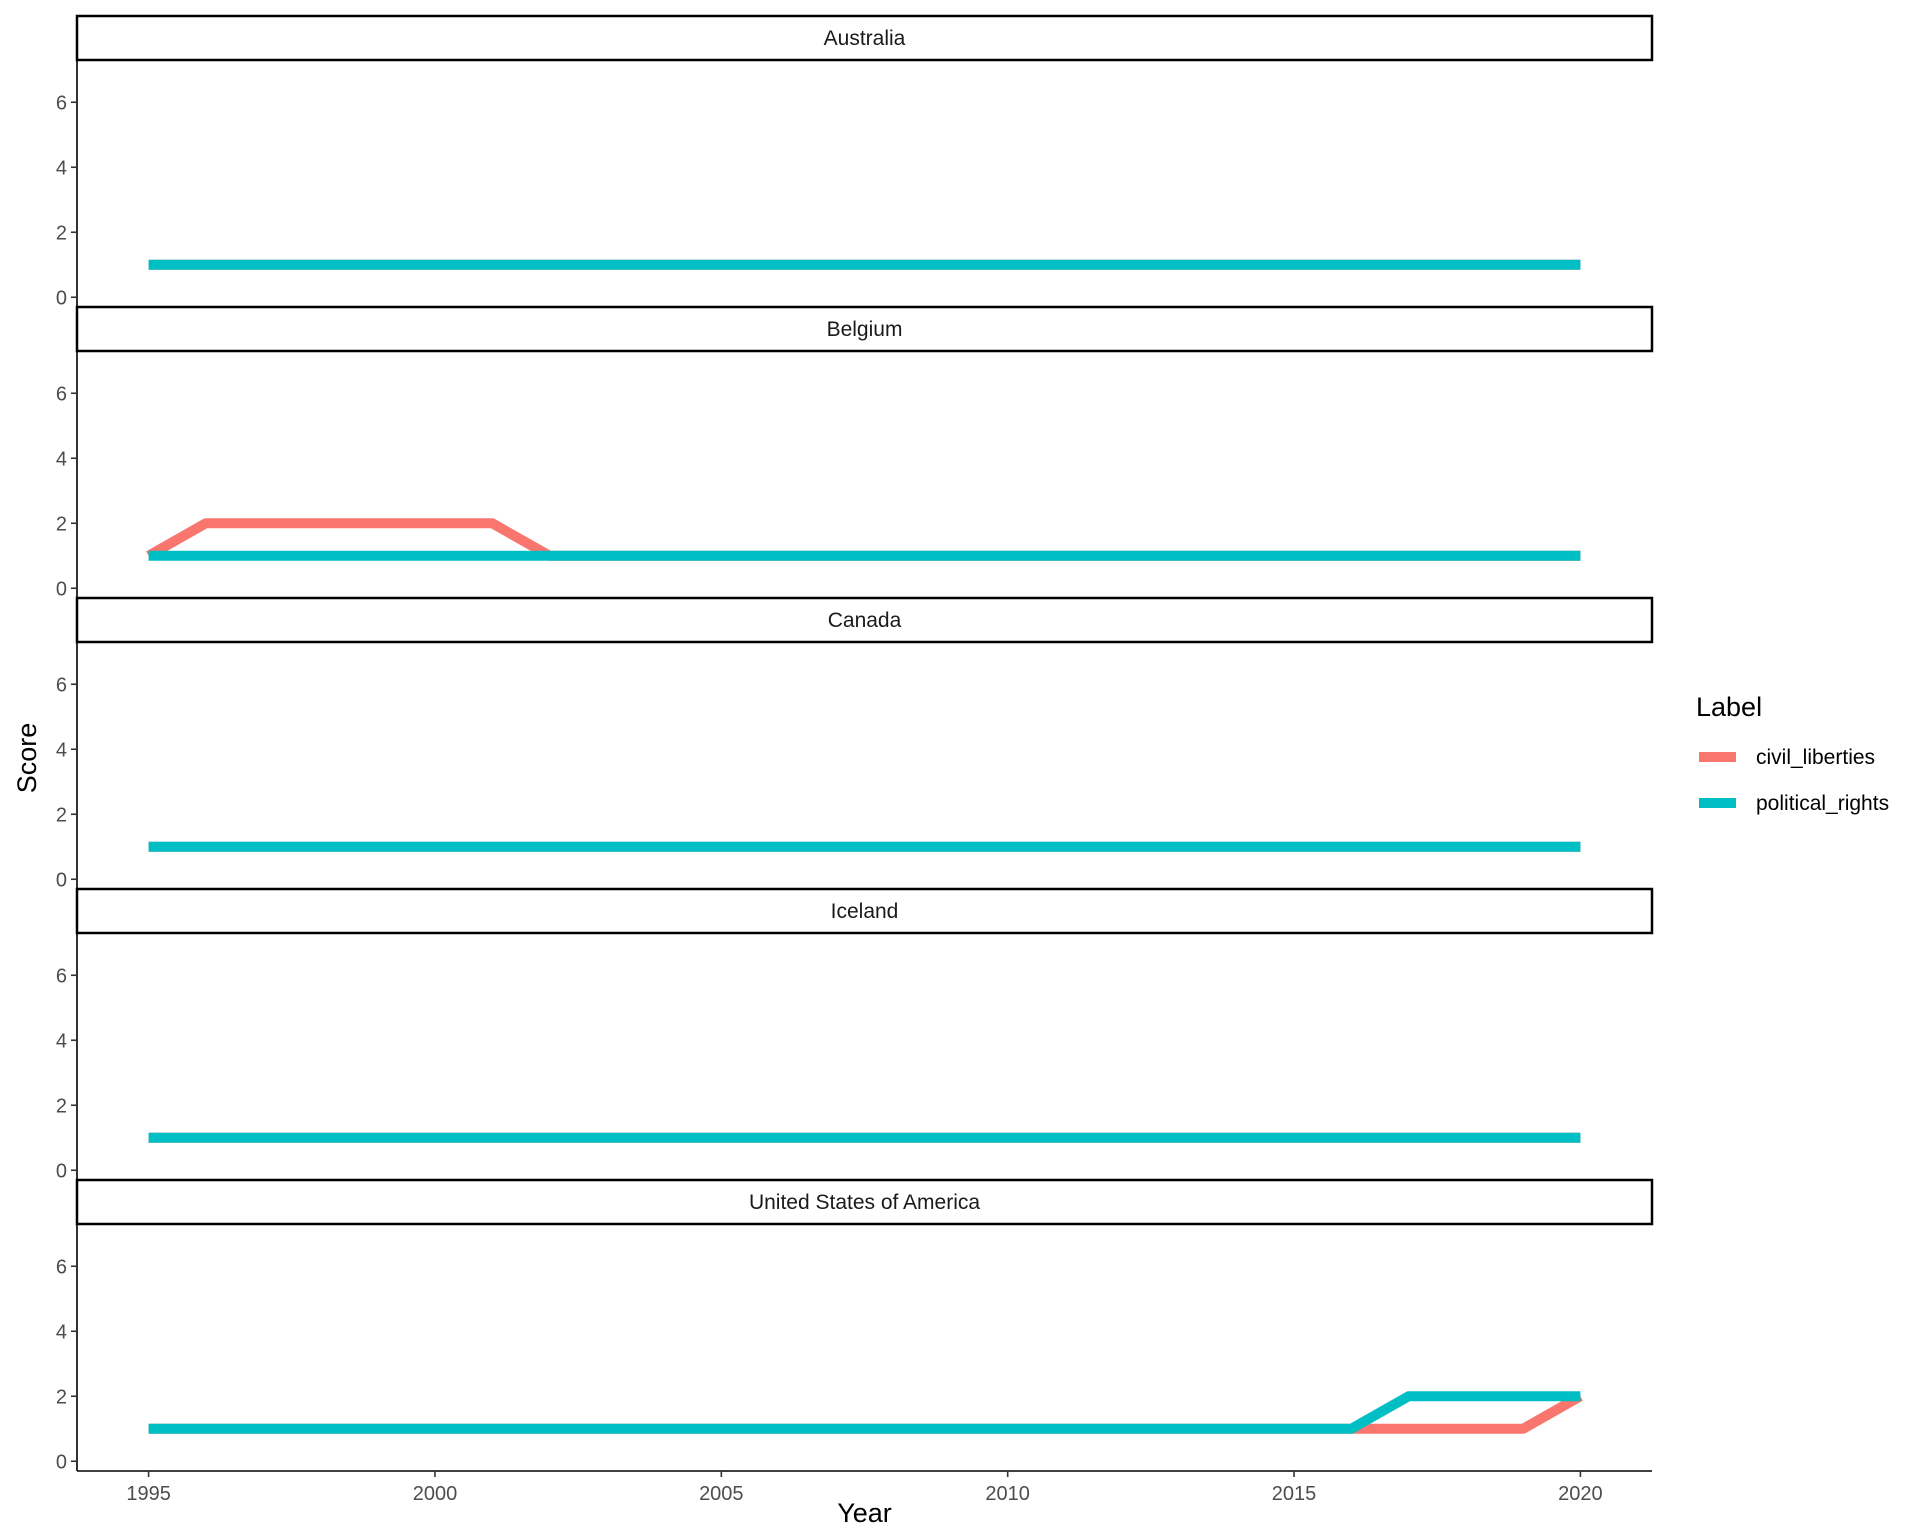  I want to click on facet-title: Australia, so click(865, 38).